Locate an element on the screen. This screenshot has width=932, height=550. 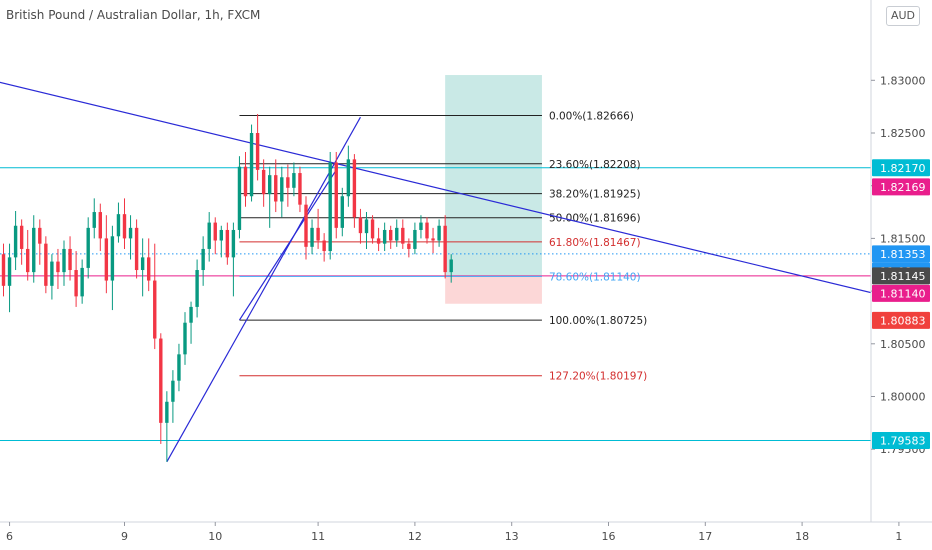
price-label-text: 1.80883 is located at coordinates (903, 320).